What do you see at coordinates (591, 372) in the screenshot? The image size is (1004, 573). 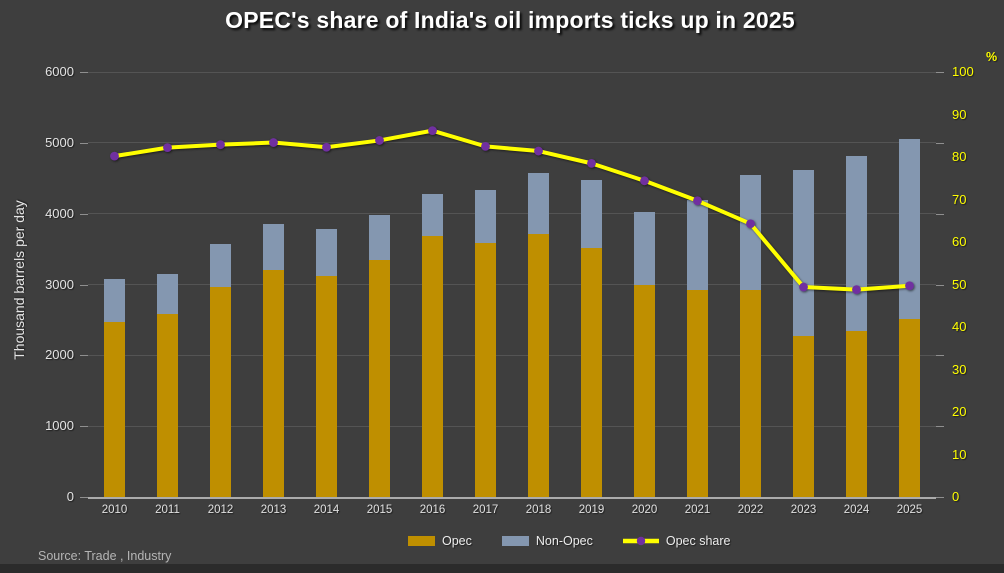 I see `bar-opec-2019` at bounding box center [591, 372].